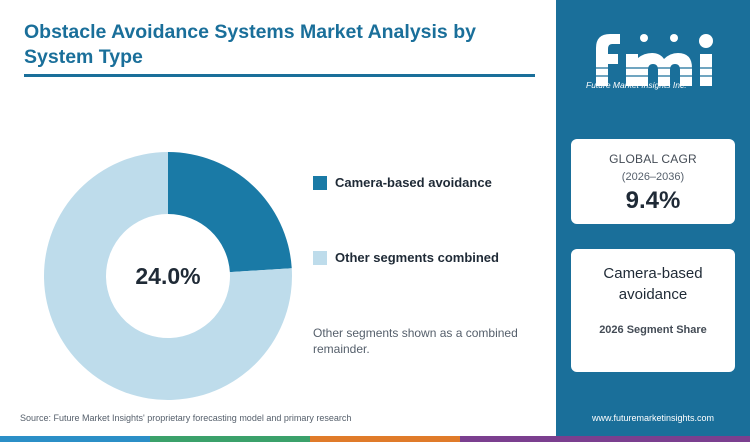 The image size is (750, 442). What do you see at coordinates (413, 182) in the screenshot?
I see `legend-label-camera: Camera-based avoidance` at bounding box center [413, 182].